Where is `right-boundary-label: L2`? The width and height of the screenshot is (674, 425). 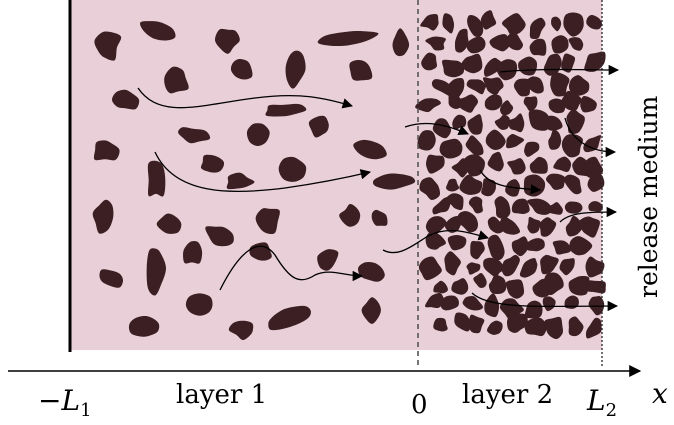 right-boundary-label: L2 is located at coordinates (601, 402).